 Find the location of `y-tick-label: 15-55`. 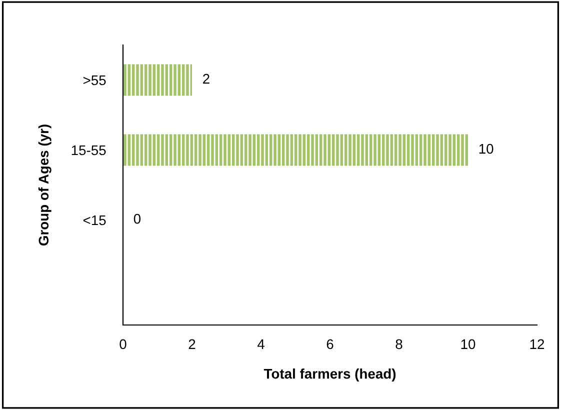

y-tick-label: 15-55 is located at coordinates (89, 150).